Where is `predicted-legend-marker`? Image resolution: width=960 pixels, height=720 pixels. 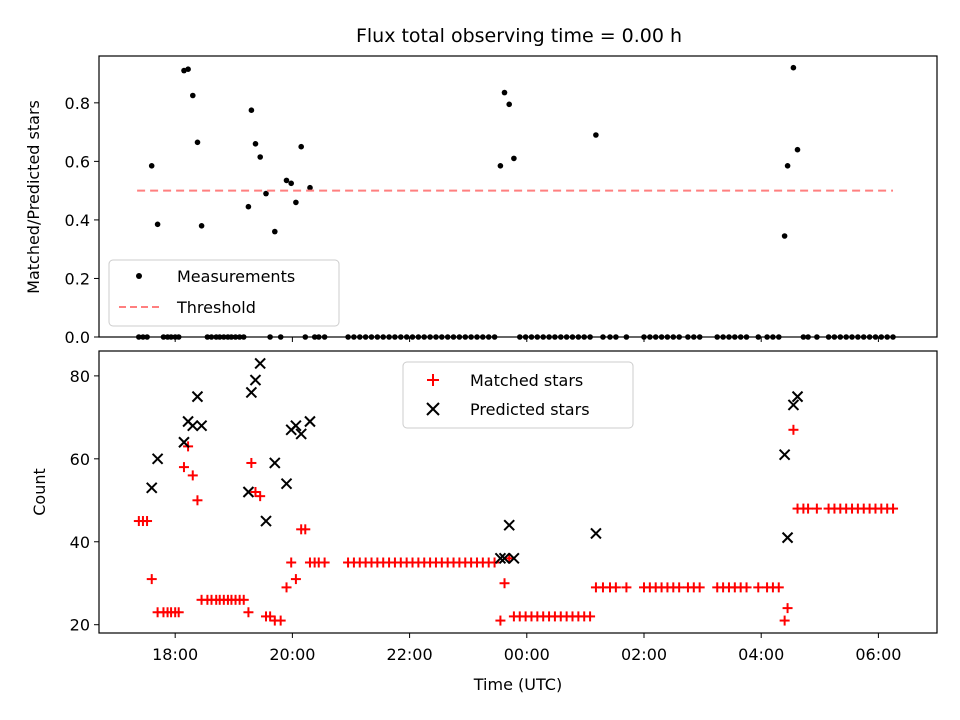
predicted-legend-marker is located at coordinates (433, 409).